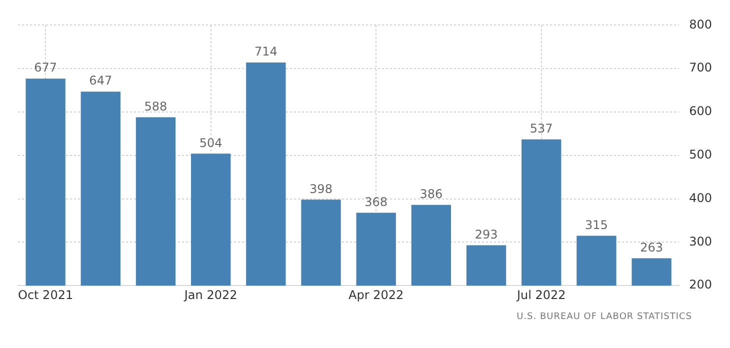 This screenshot has height=348, width=730. Describe the element at coordinates (596, 225) in the screenshot. I see `data-label: 315` at that location.